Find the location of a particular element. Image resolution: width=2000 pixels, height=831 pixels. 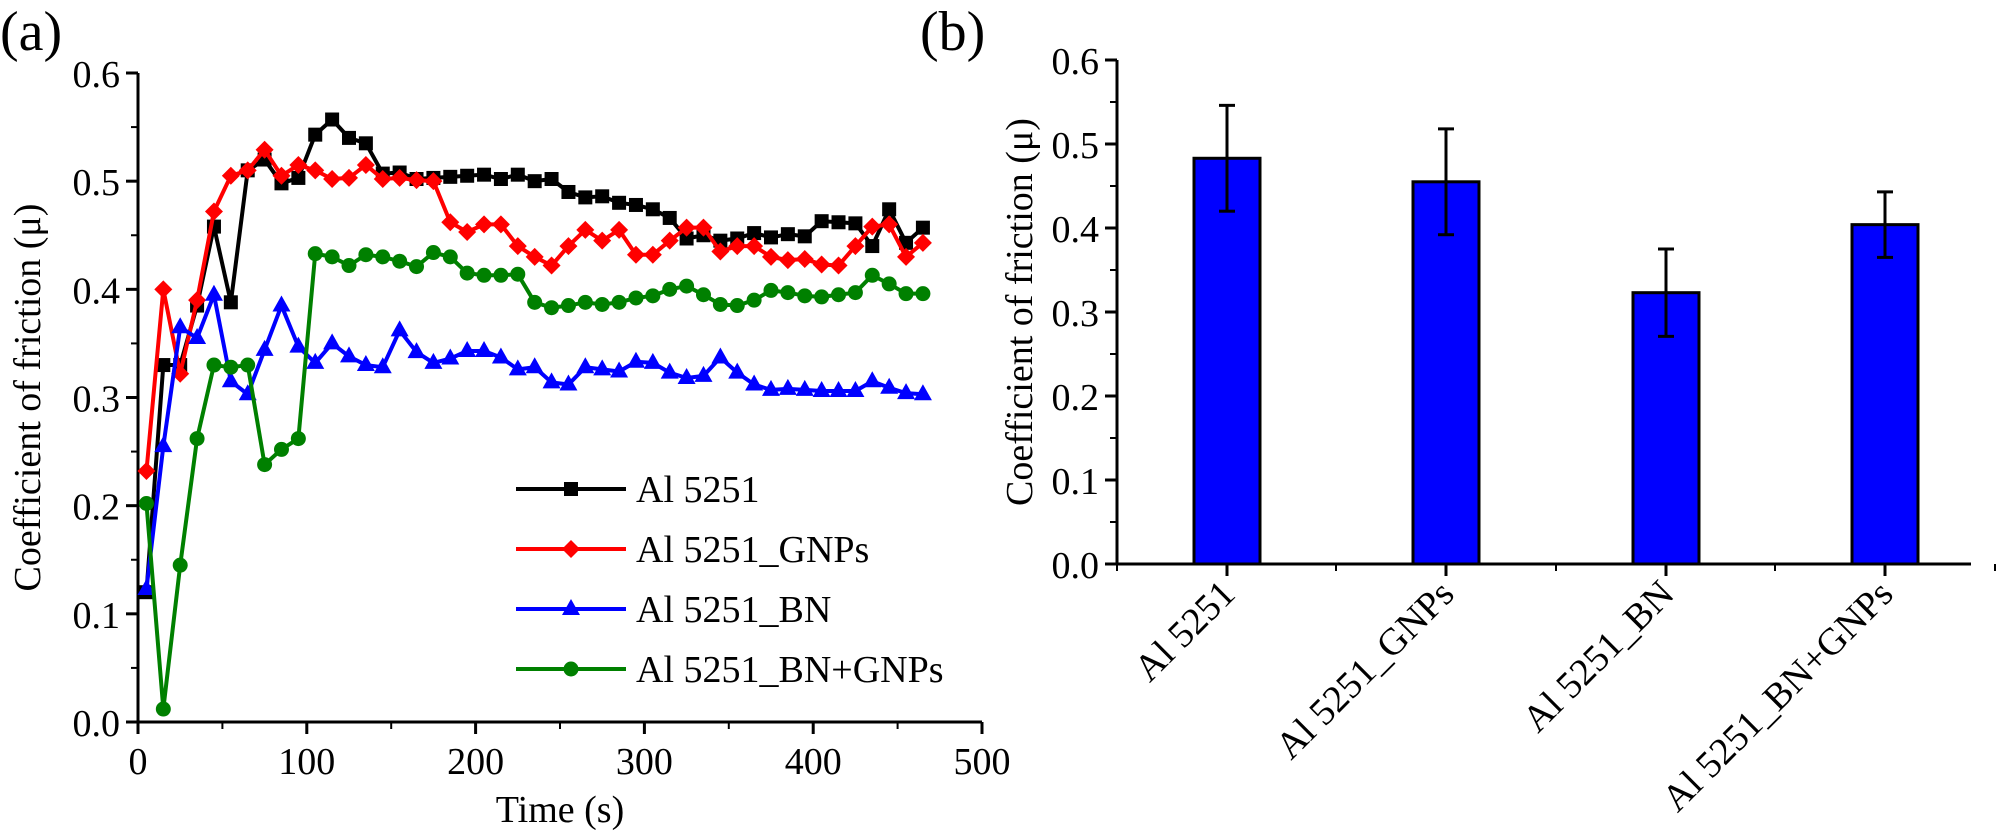

y-tick-label: 0.2 is located at coordinates (97, 508).